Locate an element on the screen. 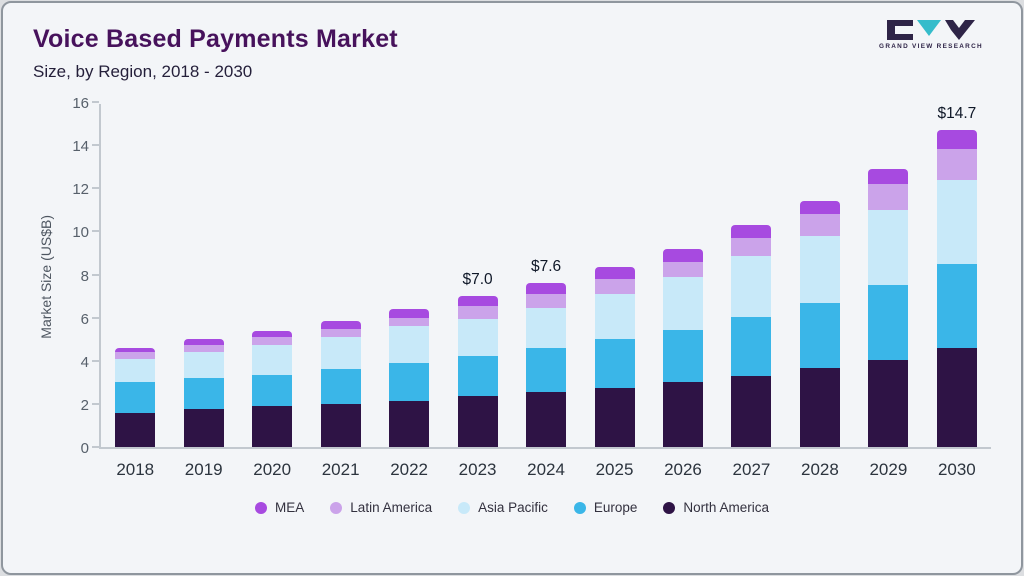 Image resolution: width=1024 pixels, height=576 pixels. legend-swatch-mea is located at coordinates (261, 507).